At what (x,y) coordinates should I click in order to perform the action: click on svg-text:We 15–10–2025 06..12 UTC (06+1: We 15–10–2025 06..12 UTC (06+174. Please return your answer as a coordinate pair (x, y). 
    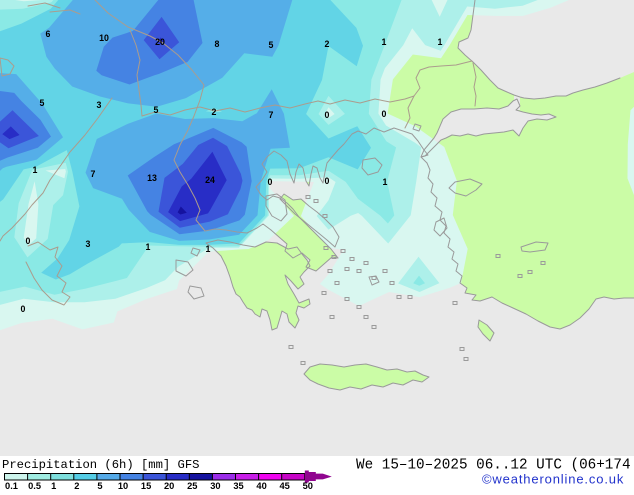
    Looking at the image, I should click on (493, 466).